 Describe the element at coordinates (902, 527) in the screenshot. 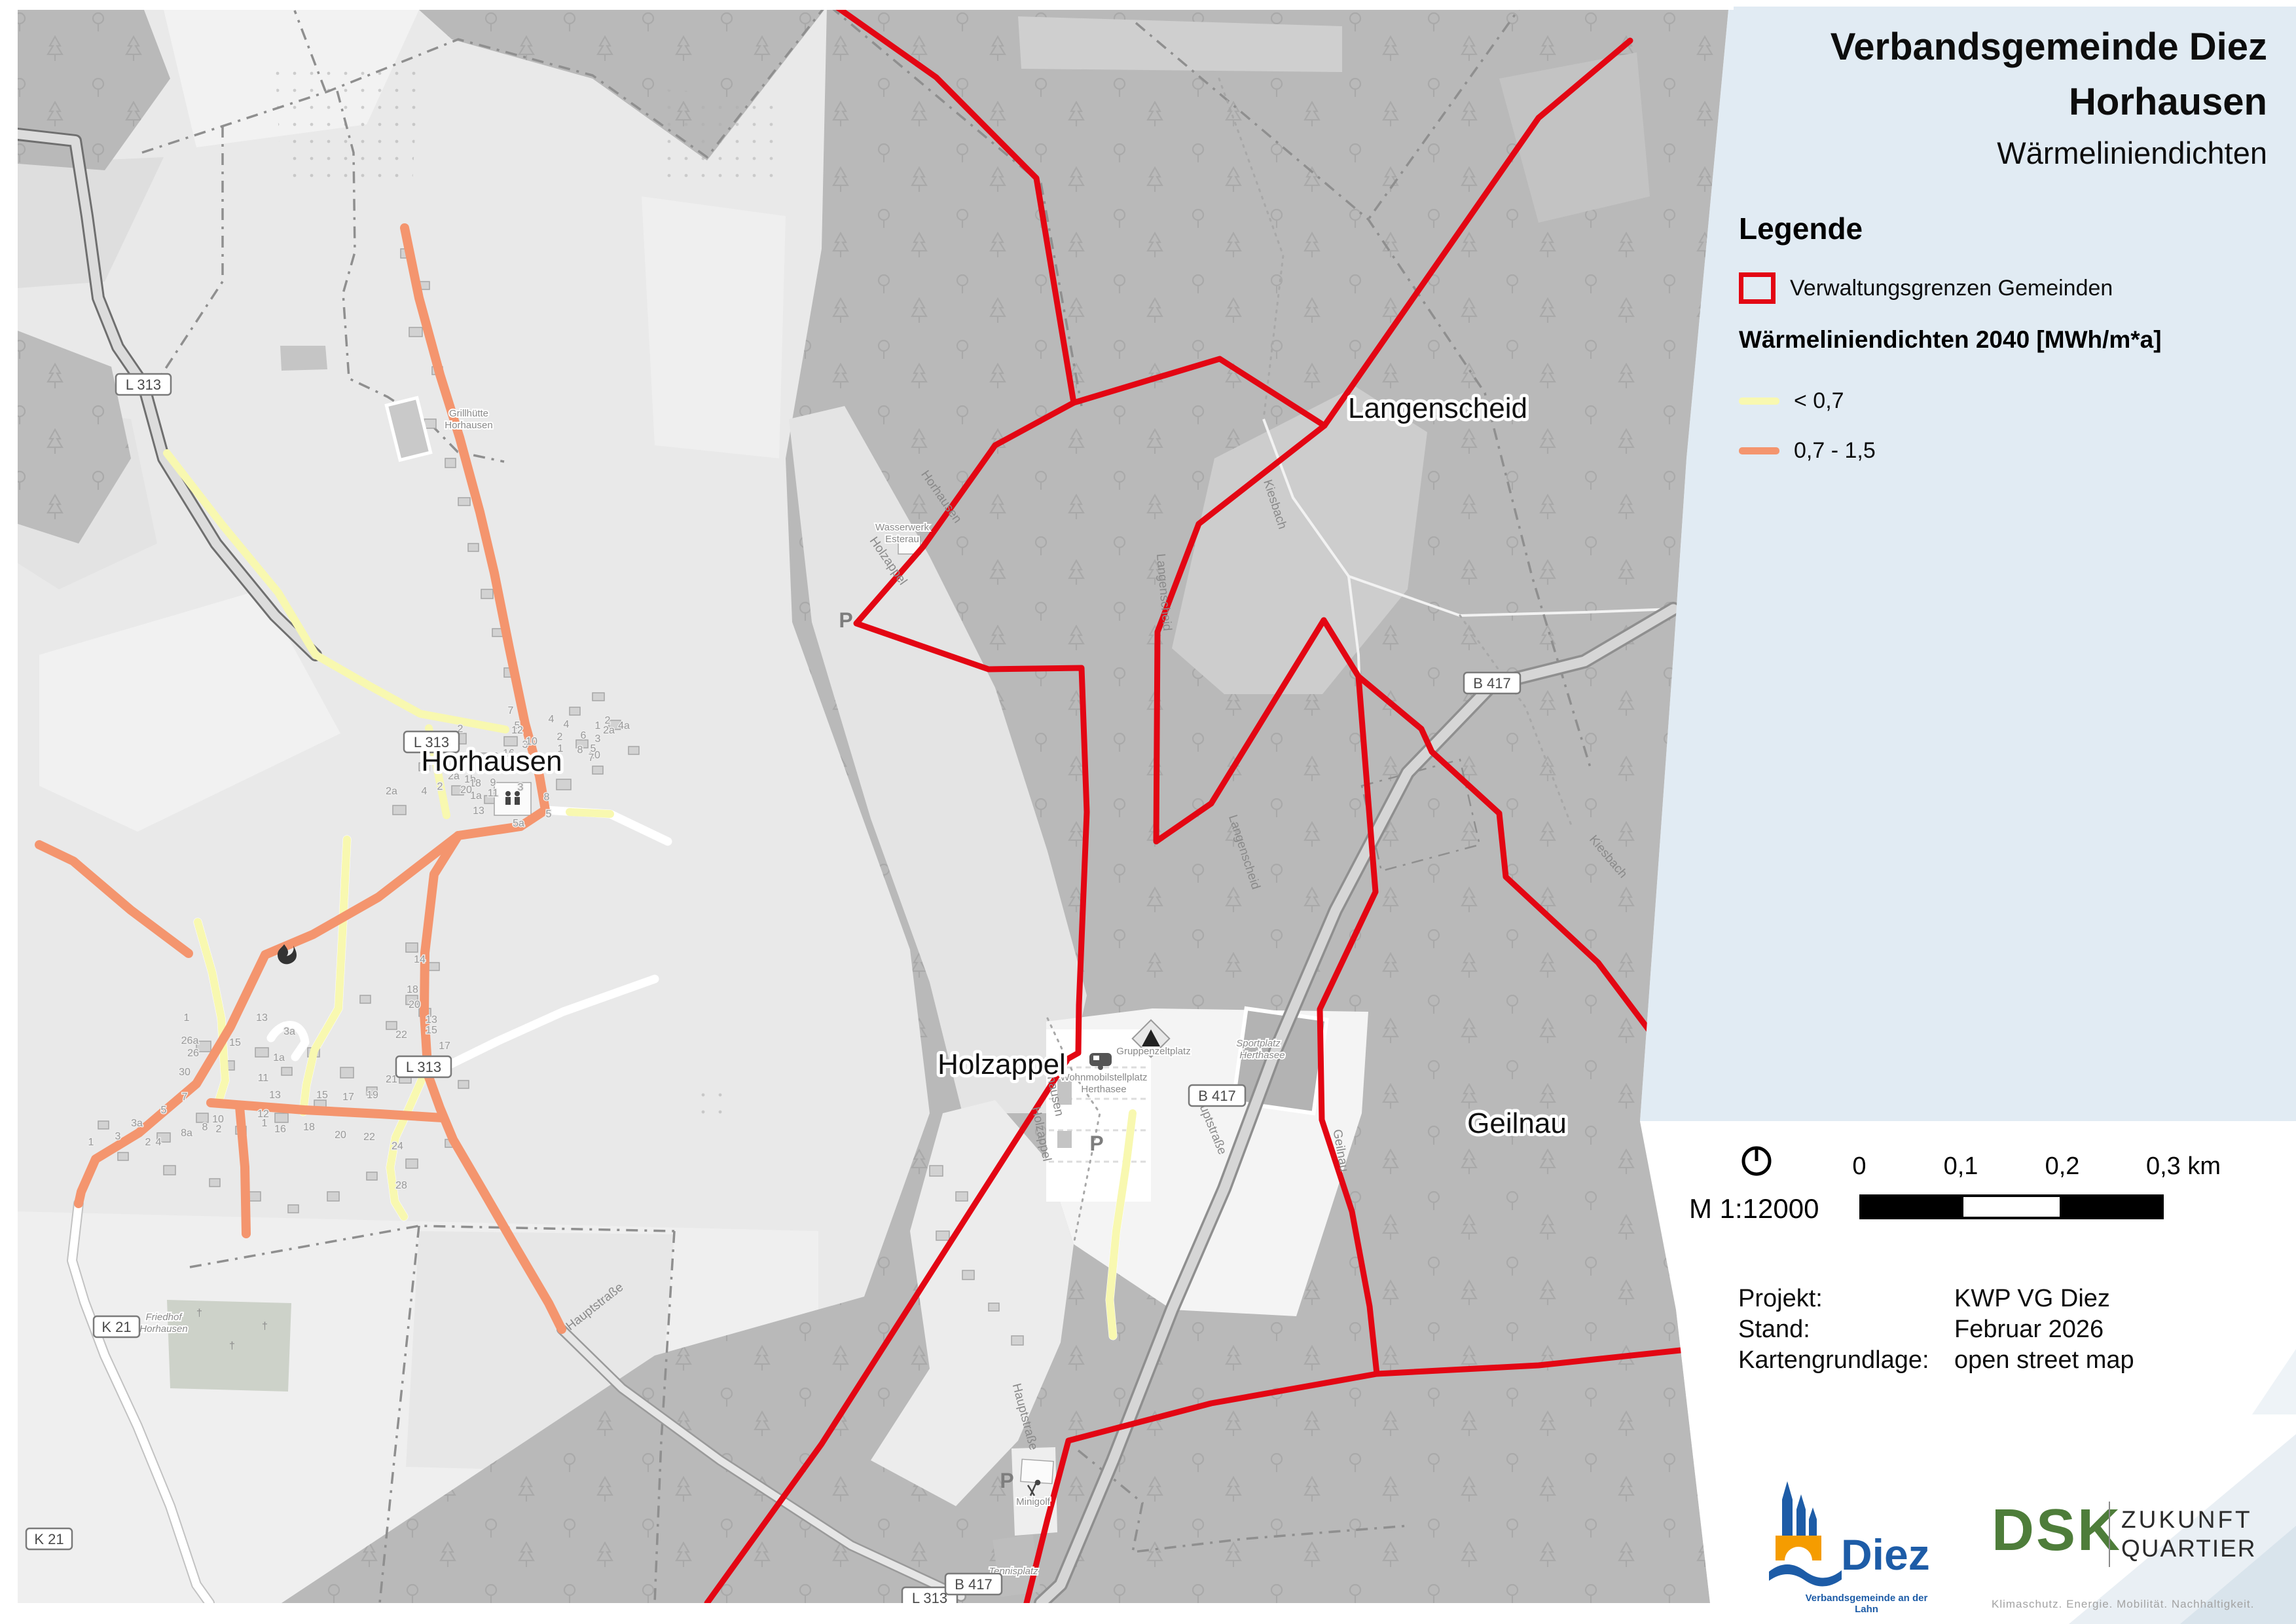

I see `small-label: Wasserwerk` at that location.